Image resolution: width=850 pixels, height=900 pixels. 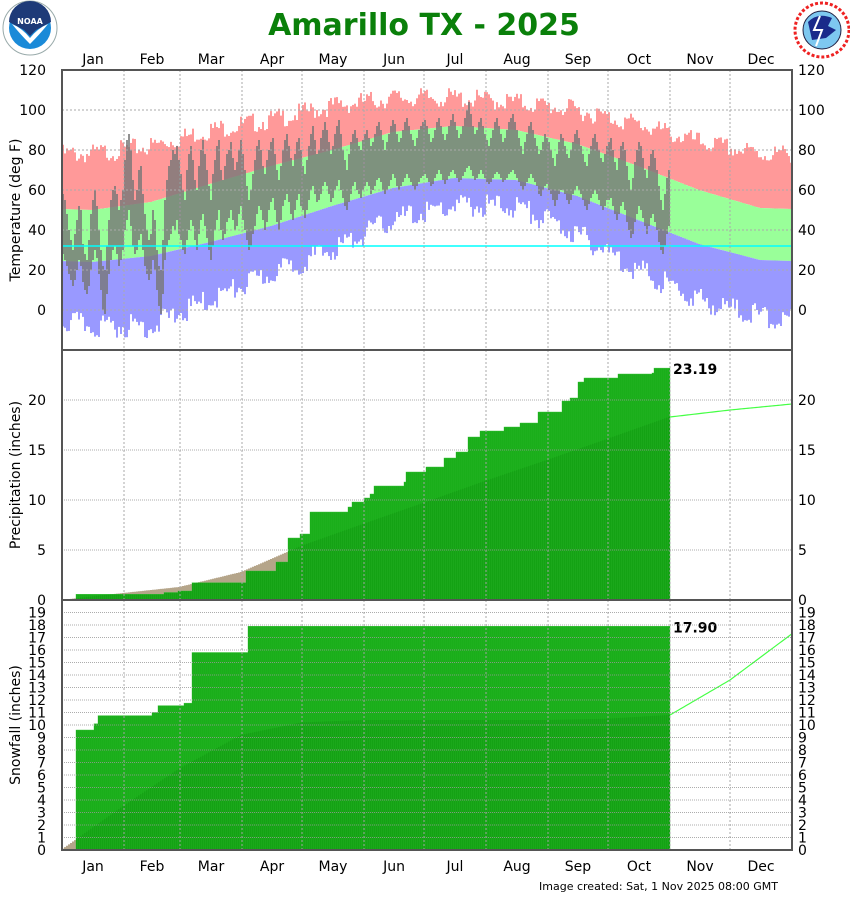 What do you see at coordinates (731, 674) in the screenshot?
I see `normal-projection-line` at bounding box center [731, 674].